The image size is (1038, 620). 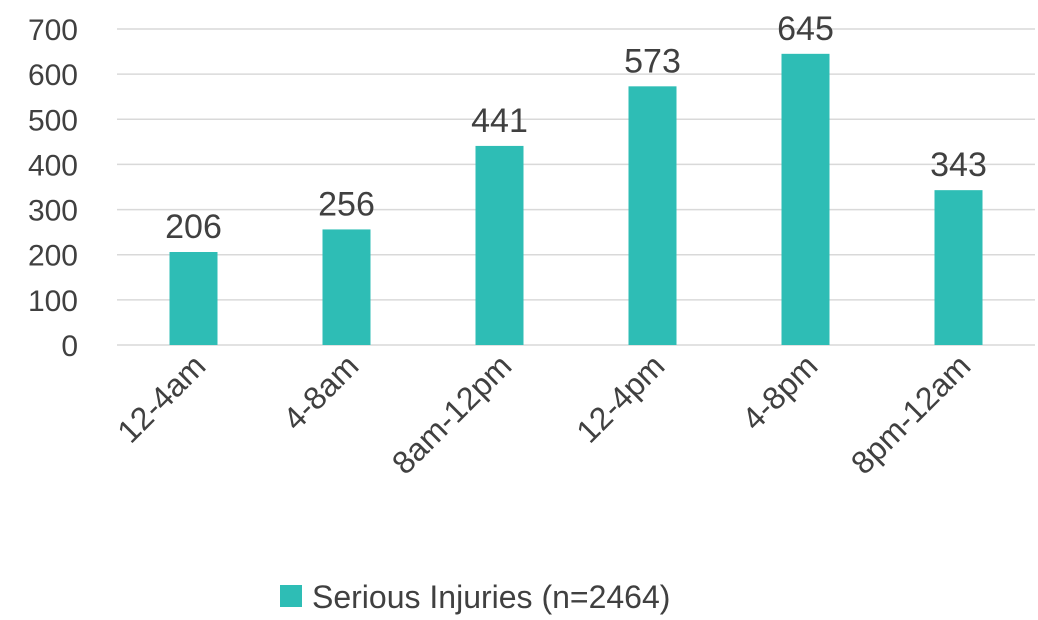 I want to click on y-tick-label: 0, so click(x=69, y=346).